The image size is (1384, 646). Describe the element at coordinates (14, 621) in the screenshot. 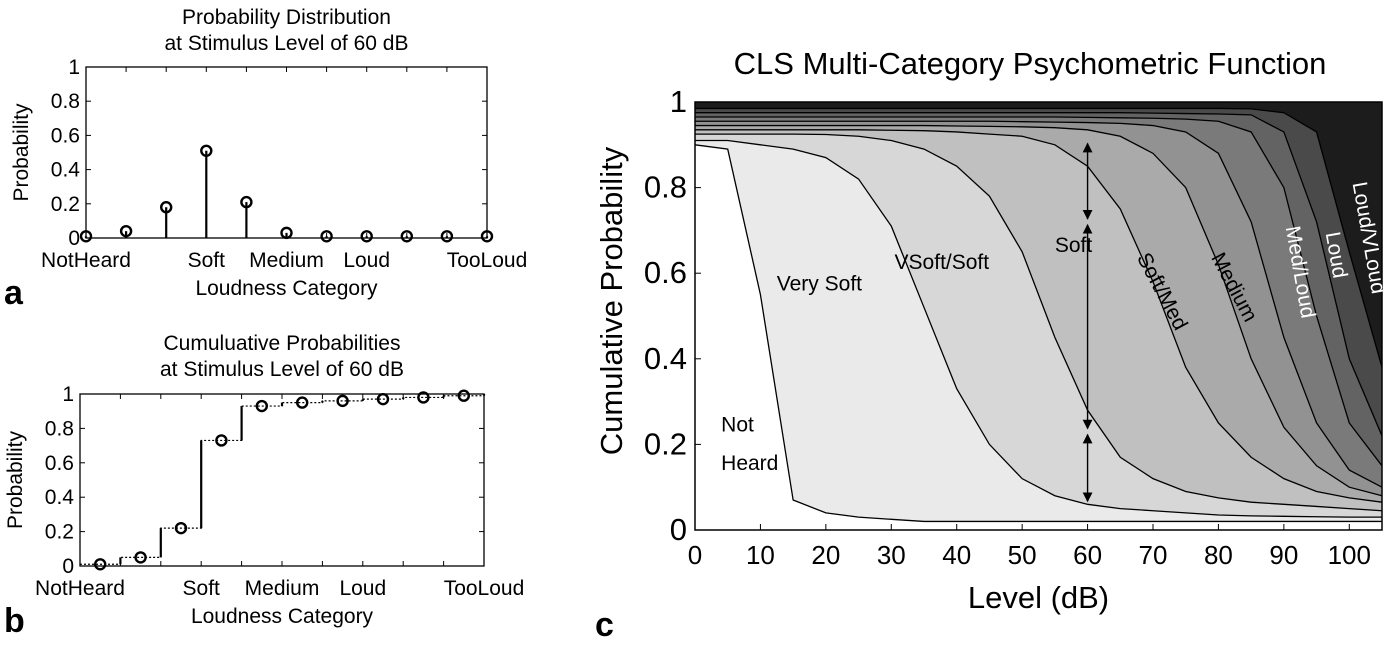

I see `panel-label: b` at that location.